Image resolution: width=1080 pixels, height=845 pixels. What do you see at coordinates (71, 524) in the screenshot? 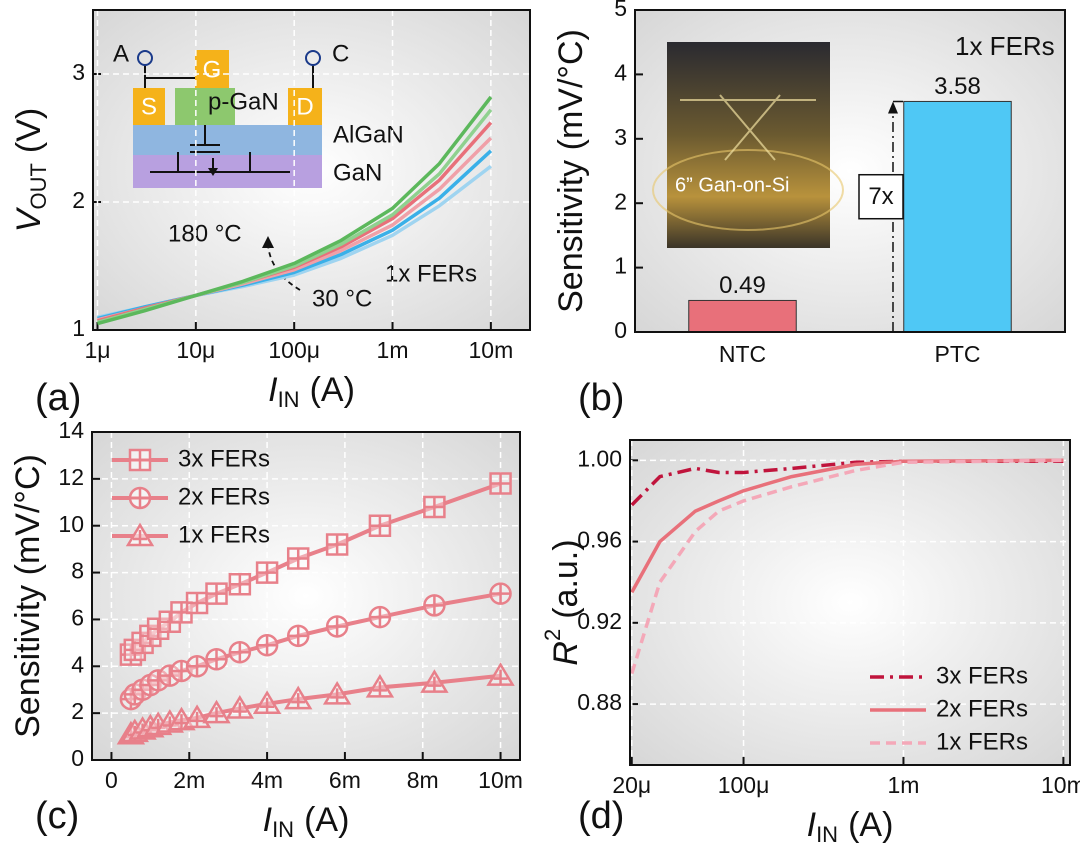
I see `y-tick-label: 10` at bounding box center [71, 524].